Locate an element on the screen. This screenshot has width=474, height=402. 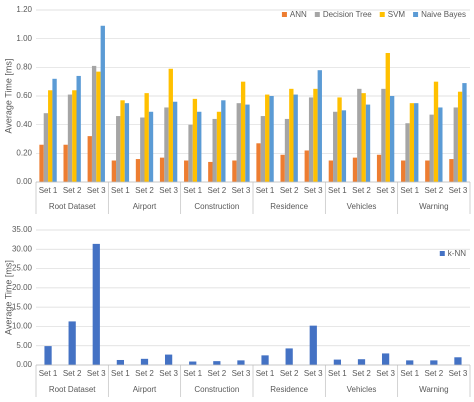
legend-label: SVM is located at coordinates (397, 14).